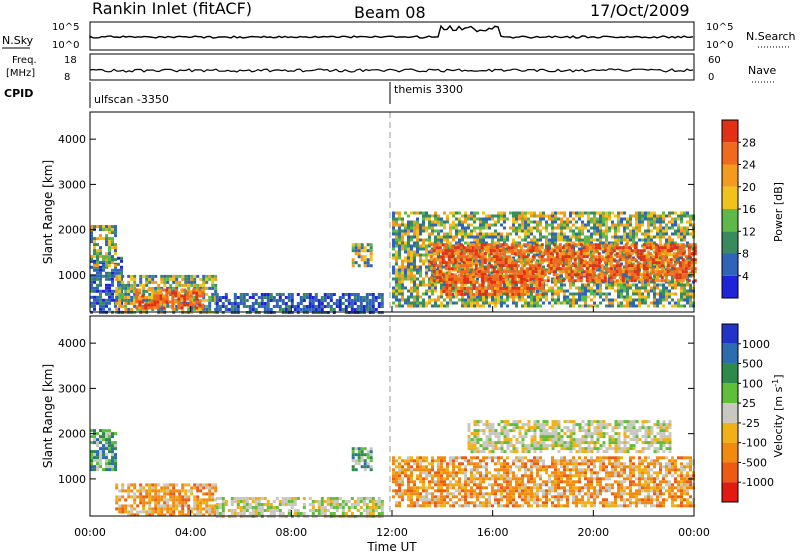  I want to click on colorbar-swatch, so click(730, 220).